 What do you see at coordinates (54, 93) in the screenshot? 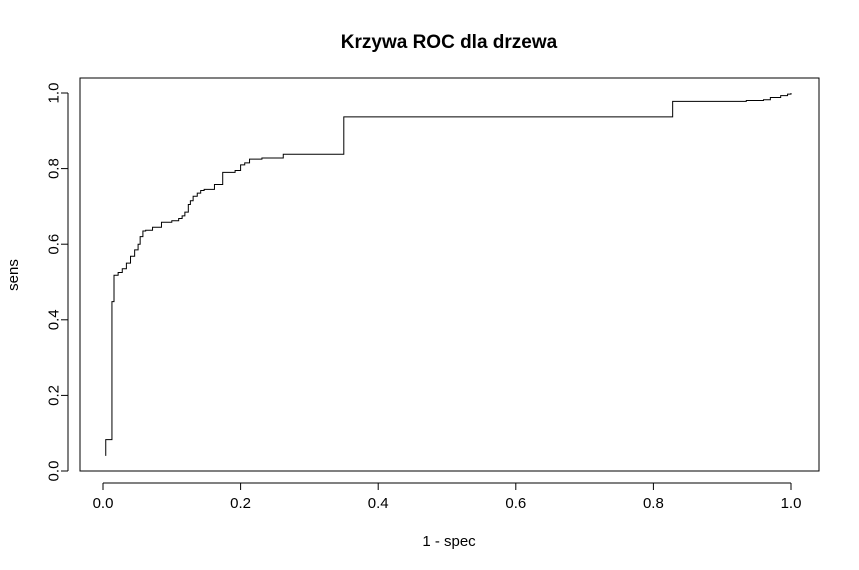
I see `y-tick-label: 1.0` at bounding box center [54, 93].